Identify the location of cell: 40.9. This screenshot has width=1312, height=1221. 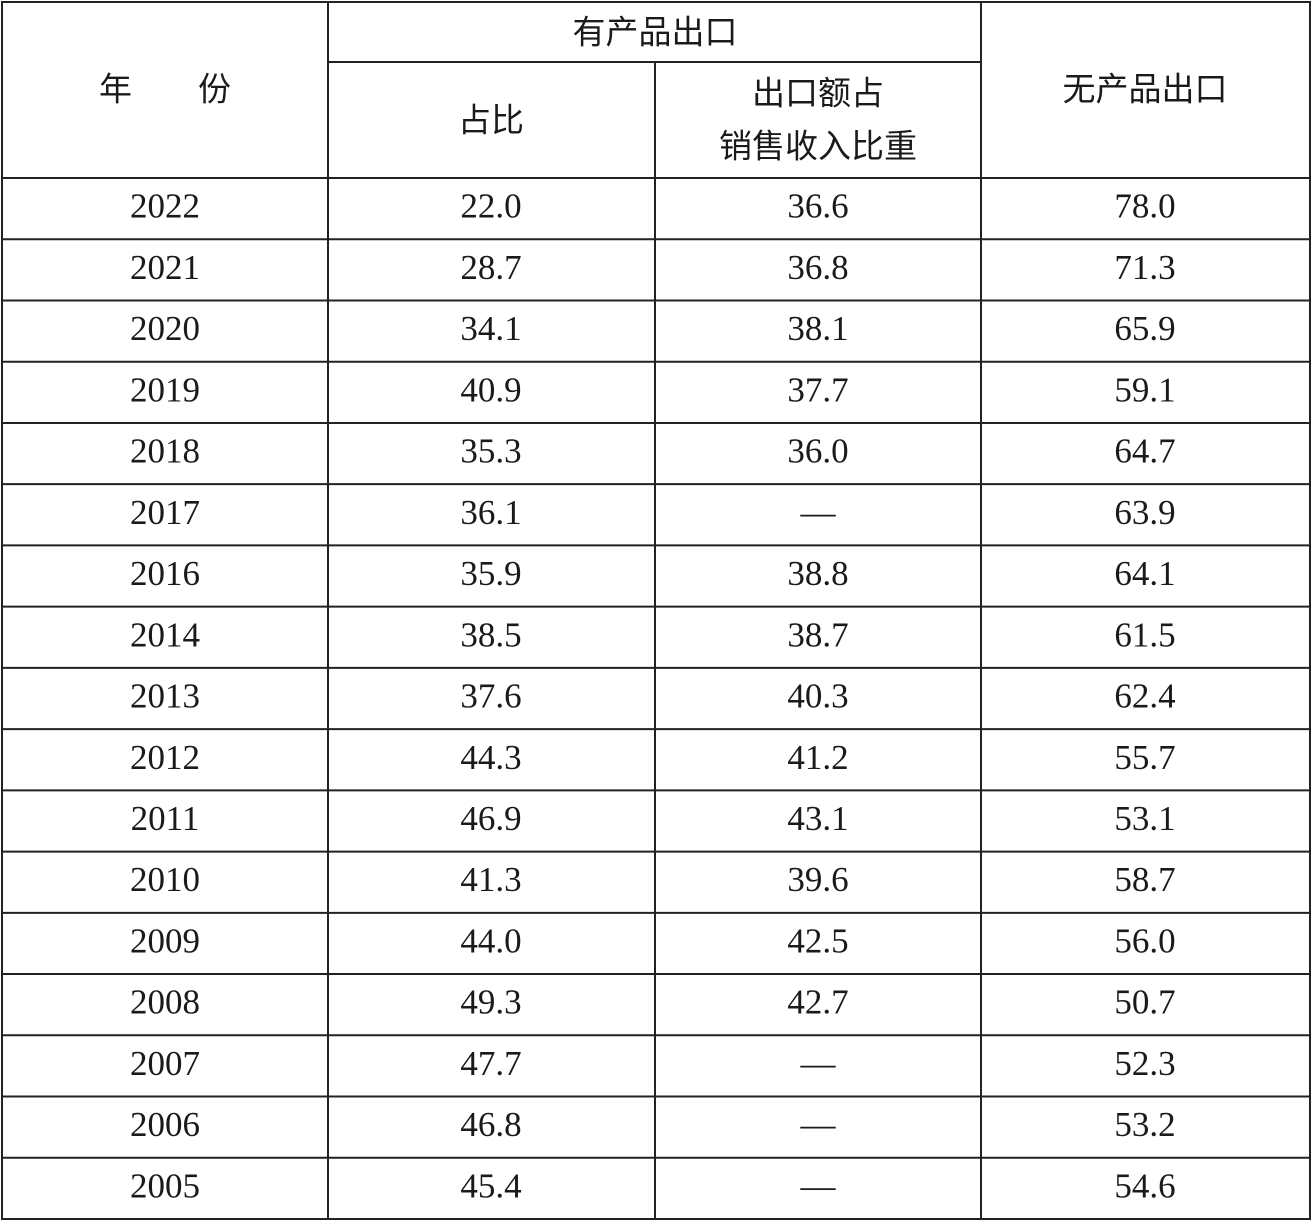
(490, 389).